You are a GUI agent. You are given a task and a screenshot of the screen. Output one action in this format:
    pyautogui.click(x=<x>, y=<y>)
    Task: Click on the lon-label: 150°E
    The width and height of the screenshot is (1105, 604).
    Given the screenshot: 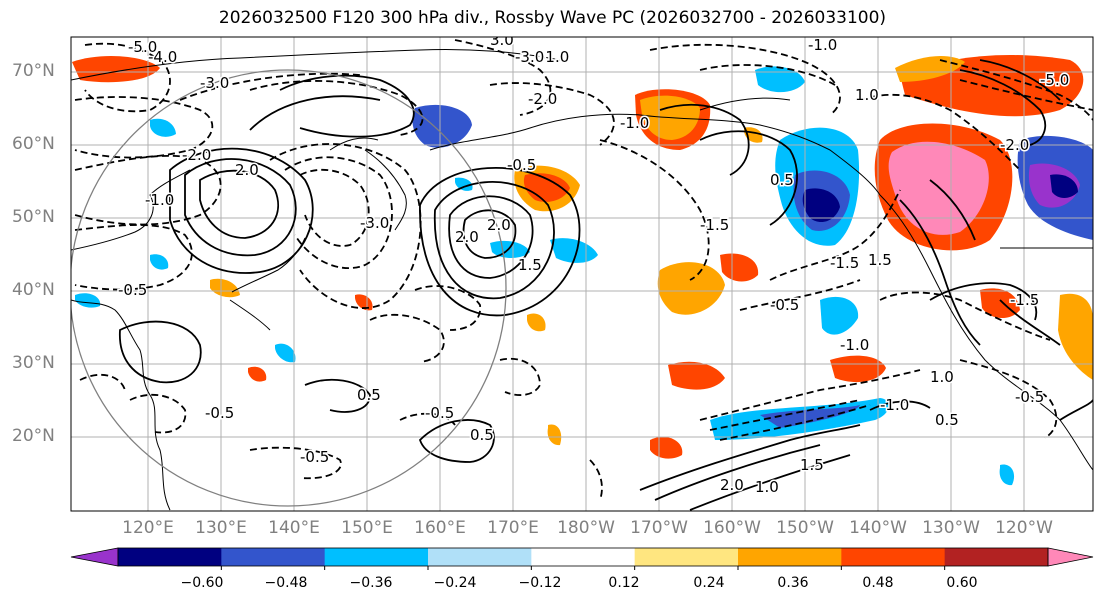 What is the action you would take?
    pyautogui.click(x=367, y=528)
    